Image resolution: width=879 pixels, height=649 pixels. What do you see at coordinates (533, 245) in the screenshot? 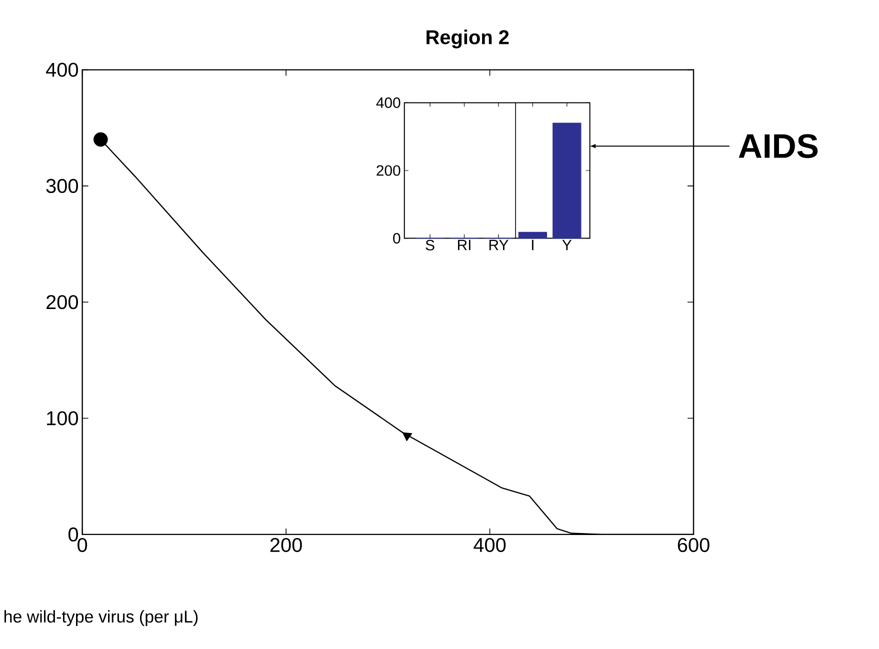
I see `x-tick-label: I` at bounding box center [533, 245].